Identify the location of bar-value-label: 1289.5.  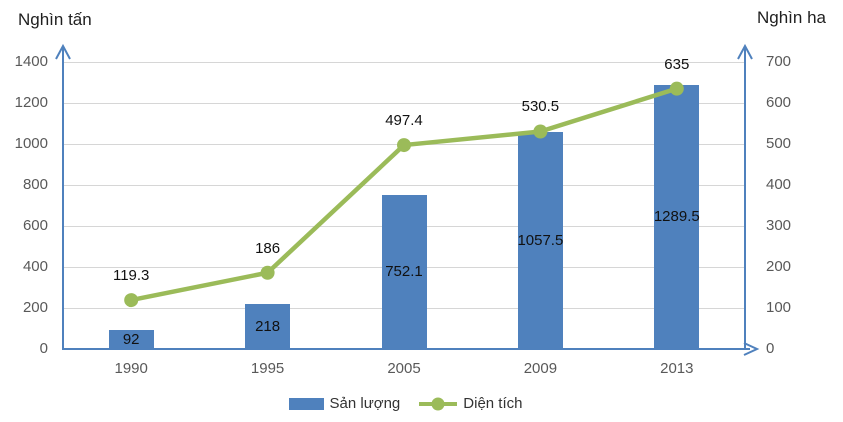
(676, 216).